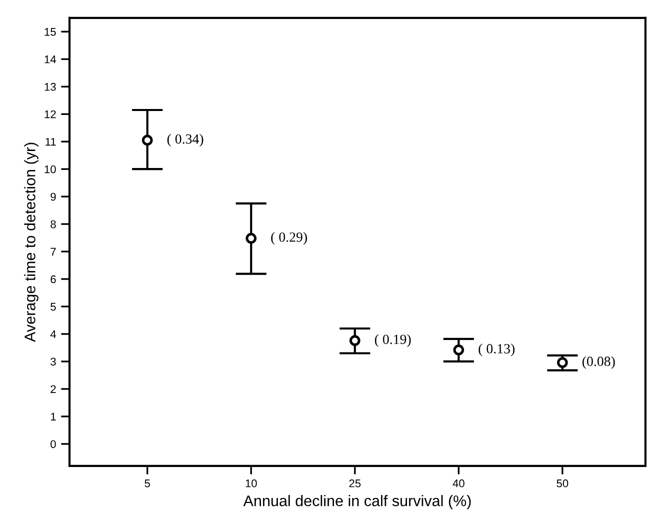  Describe the element at coordinates (392, 340) in the screenshot. I see `annotation: ( 0.19)` at that location.